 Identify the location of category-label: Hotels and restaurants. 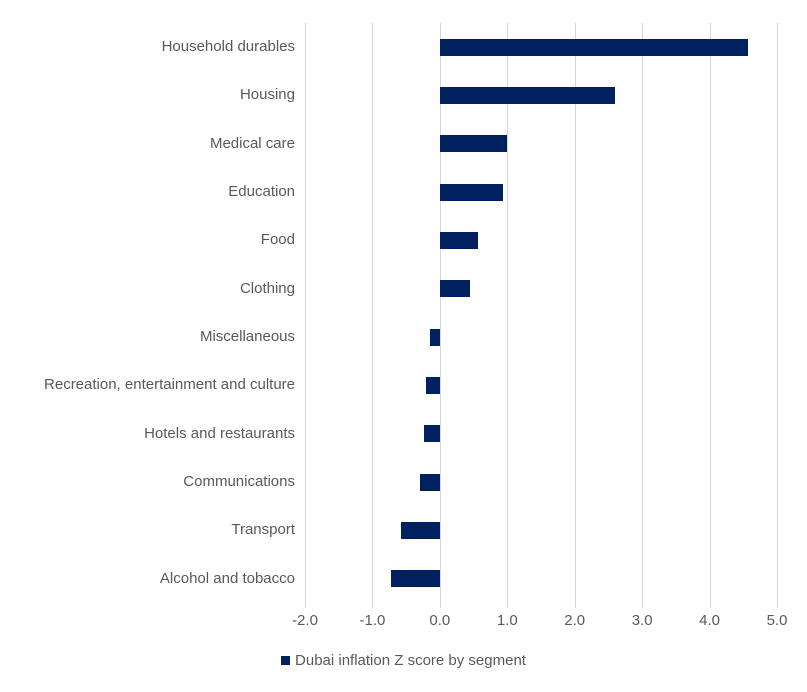
(219, 433).